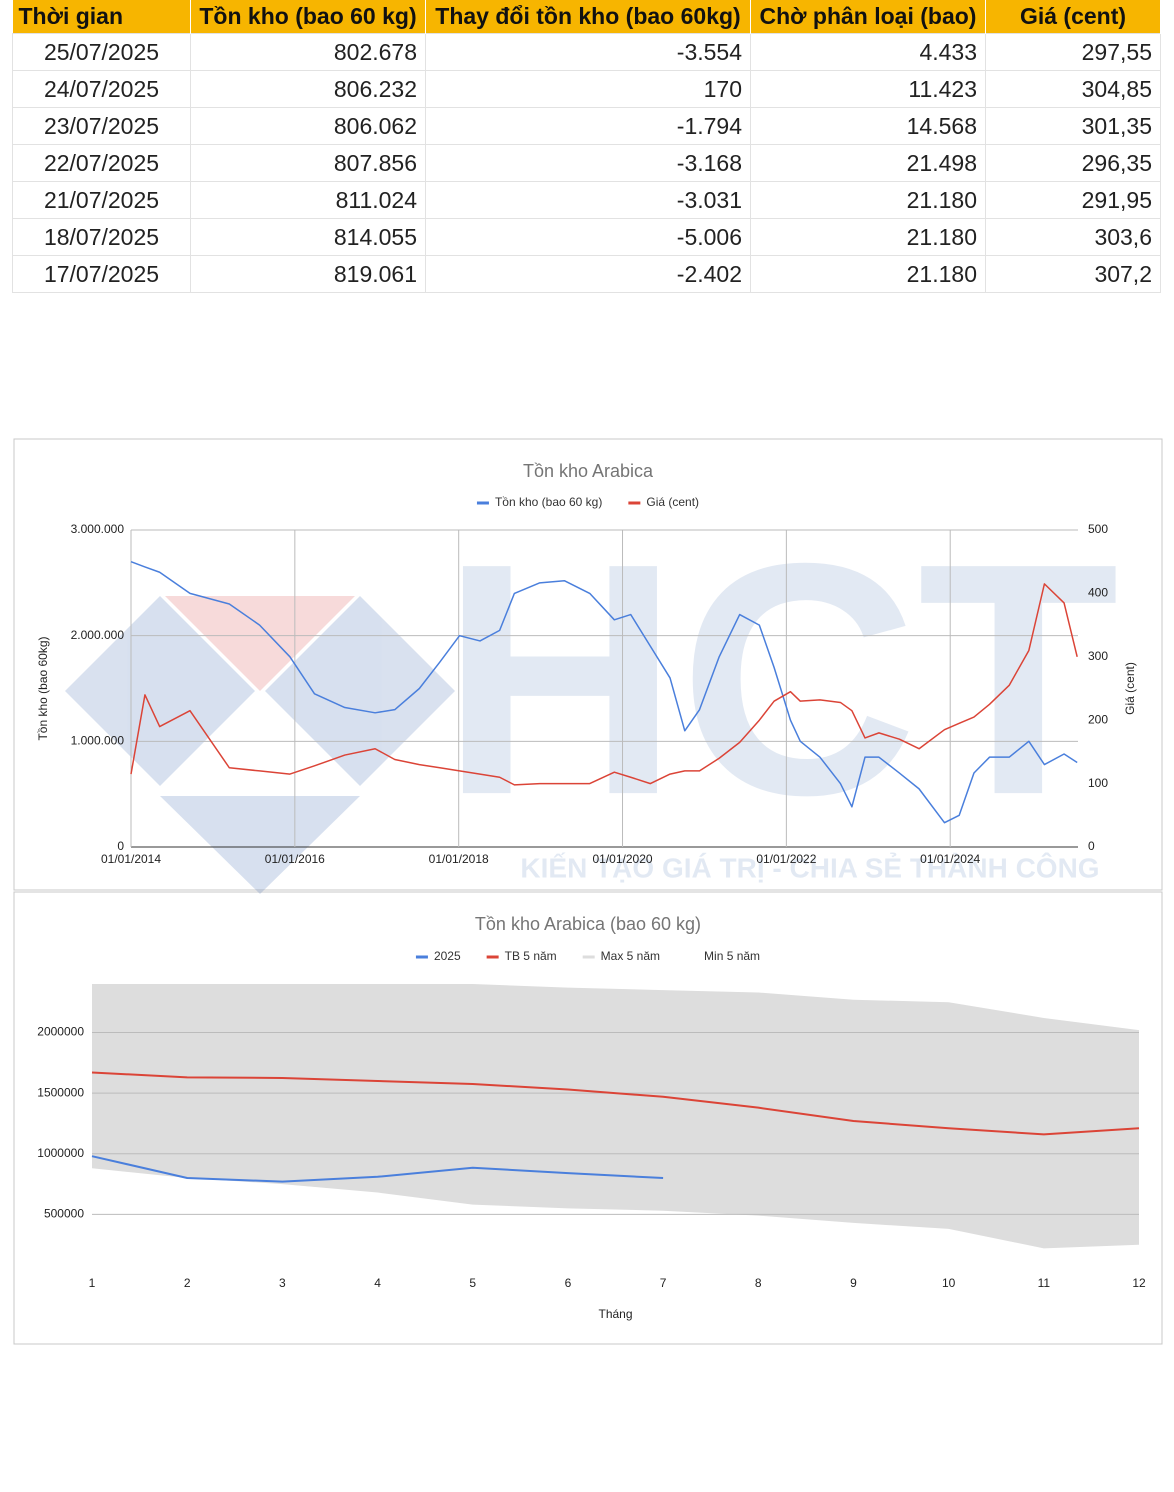 The width and height of the screenshot is (1174, 1492). What do you see at coordinates (586, 52) in the screenshot?
I see `table-row: 25/07/2025 802.678 -3.554 4.433 297,55` at bounding box center [586, 52].